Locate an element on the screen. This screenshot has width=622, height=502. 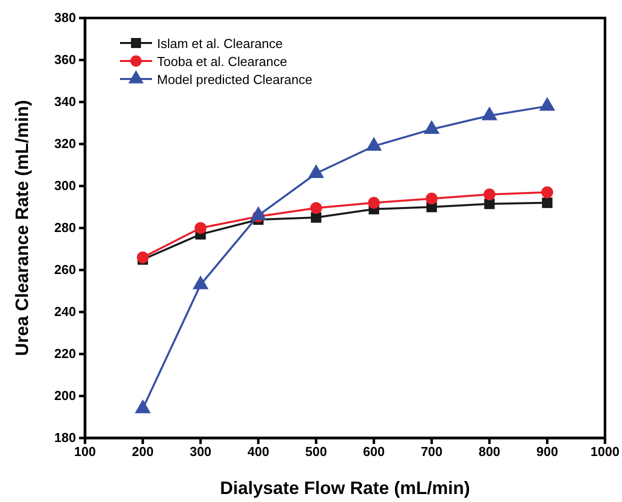
y-tick-label: 360 is located at coordinates (65, 60).